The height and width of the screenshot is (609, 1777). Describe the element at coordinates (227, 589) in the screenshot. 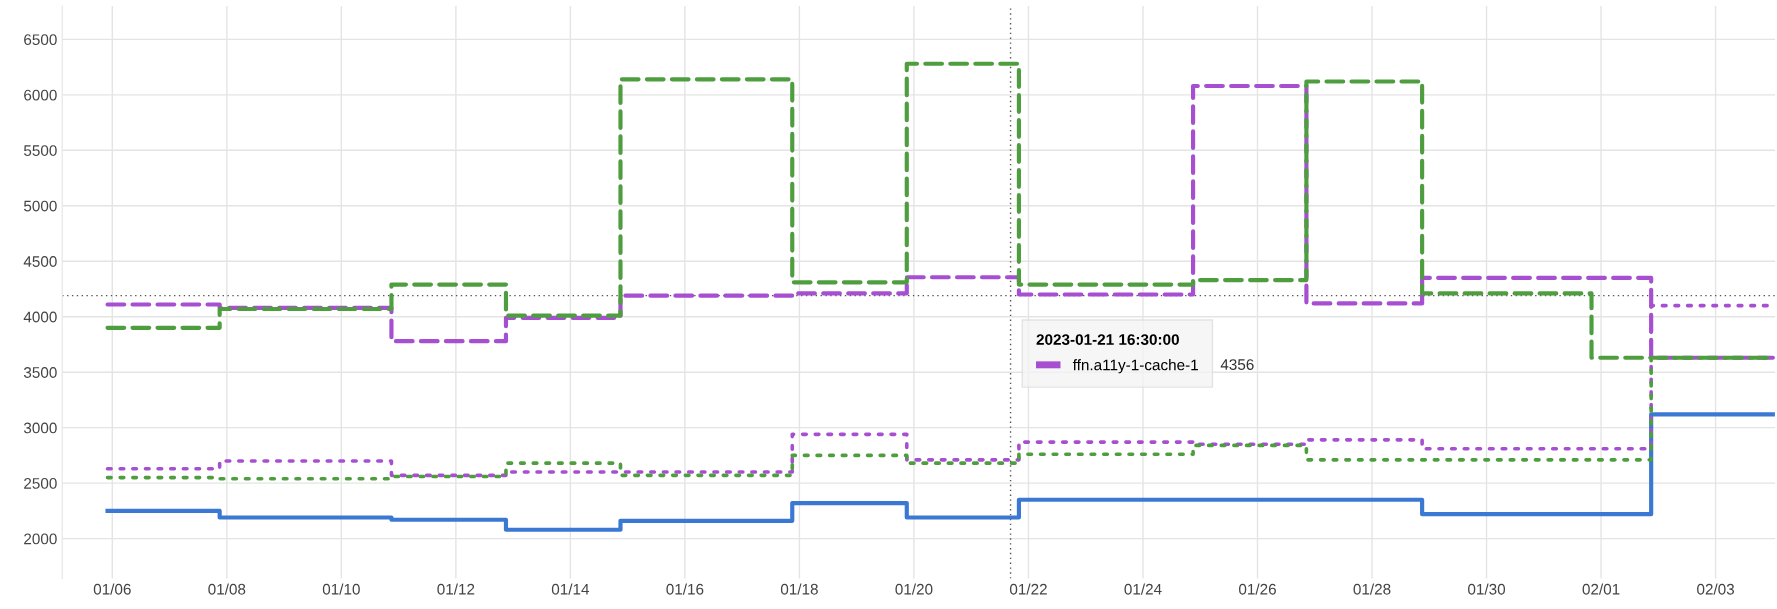

I see `x-tick-label: 01/08` at that location.